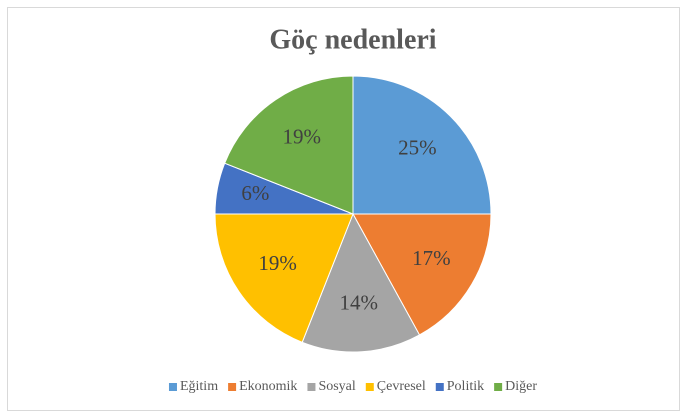 This screenshot has height=420, width=686. Describe the element at coordinates (352, 39) in the screenshot. I see `chart-title: Göç nedenleri` at that location.